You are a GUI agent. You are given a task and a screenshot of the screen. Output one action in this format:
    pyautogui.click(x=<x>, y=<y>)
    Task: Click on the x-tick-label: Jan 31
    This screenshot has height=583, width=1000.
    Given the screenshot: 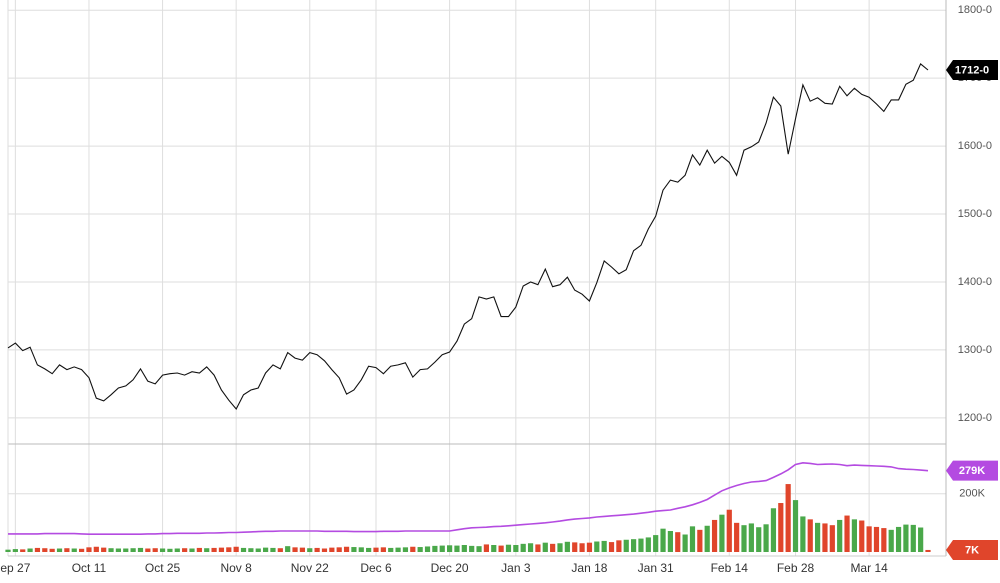 What is the action you would take?
    pyautogui.click(x=656, y=568)
    